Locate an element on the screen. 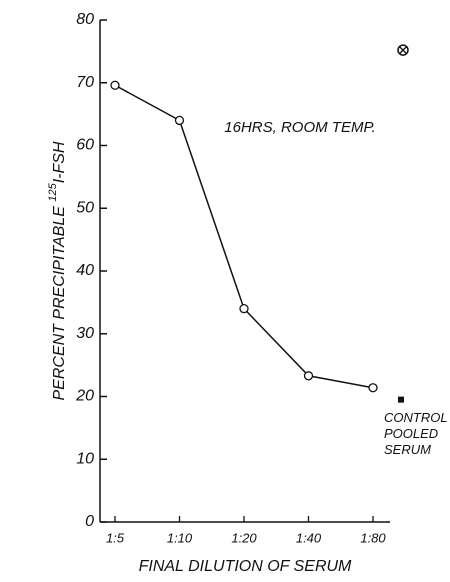 This screenshot has width=450, height=582. extra-marker-cross is located at coordinates (403, 50).